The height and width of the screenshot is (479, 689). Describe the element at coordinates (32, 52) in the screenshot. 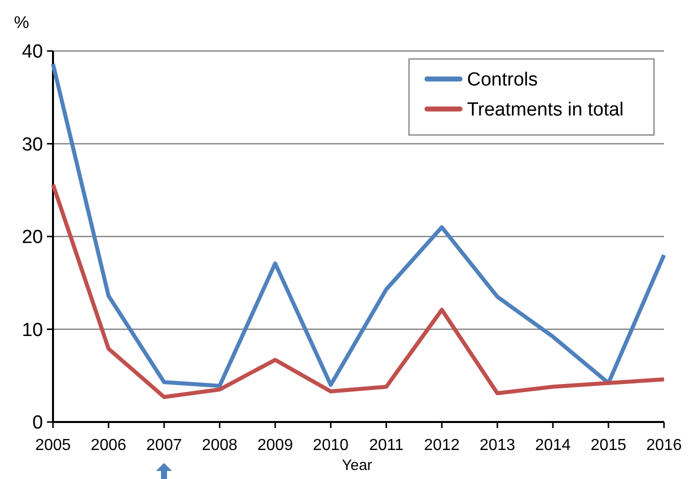

I see `y-tick-label: 40` at that location.